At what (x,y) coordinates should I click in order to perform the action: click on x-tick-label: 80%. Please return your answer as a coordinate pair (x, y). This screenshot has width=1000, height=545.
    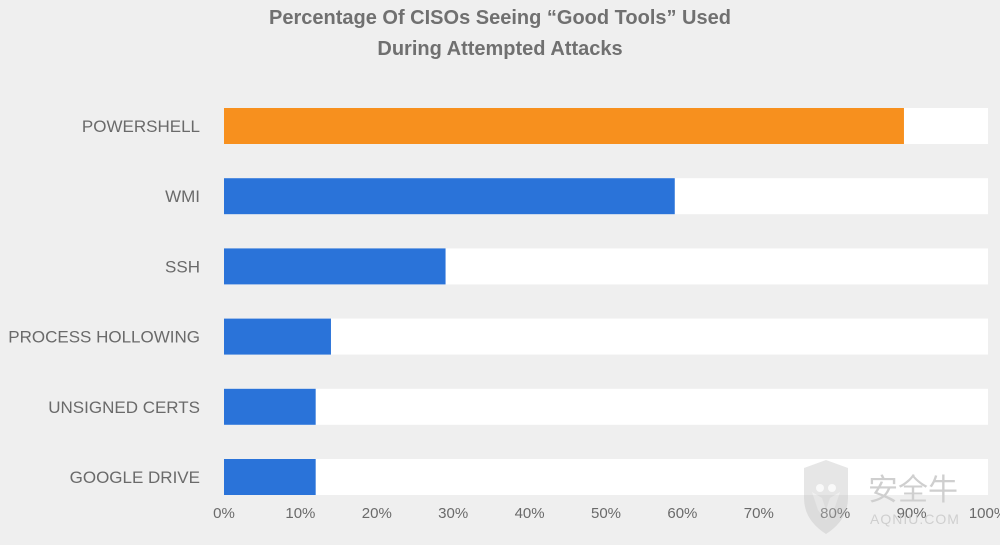
    Looking at the image, I should click on (835, 513).